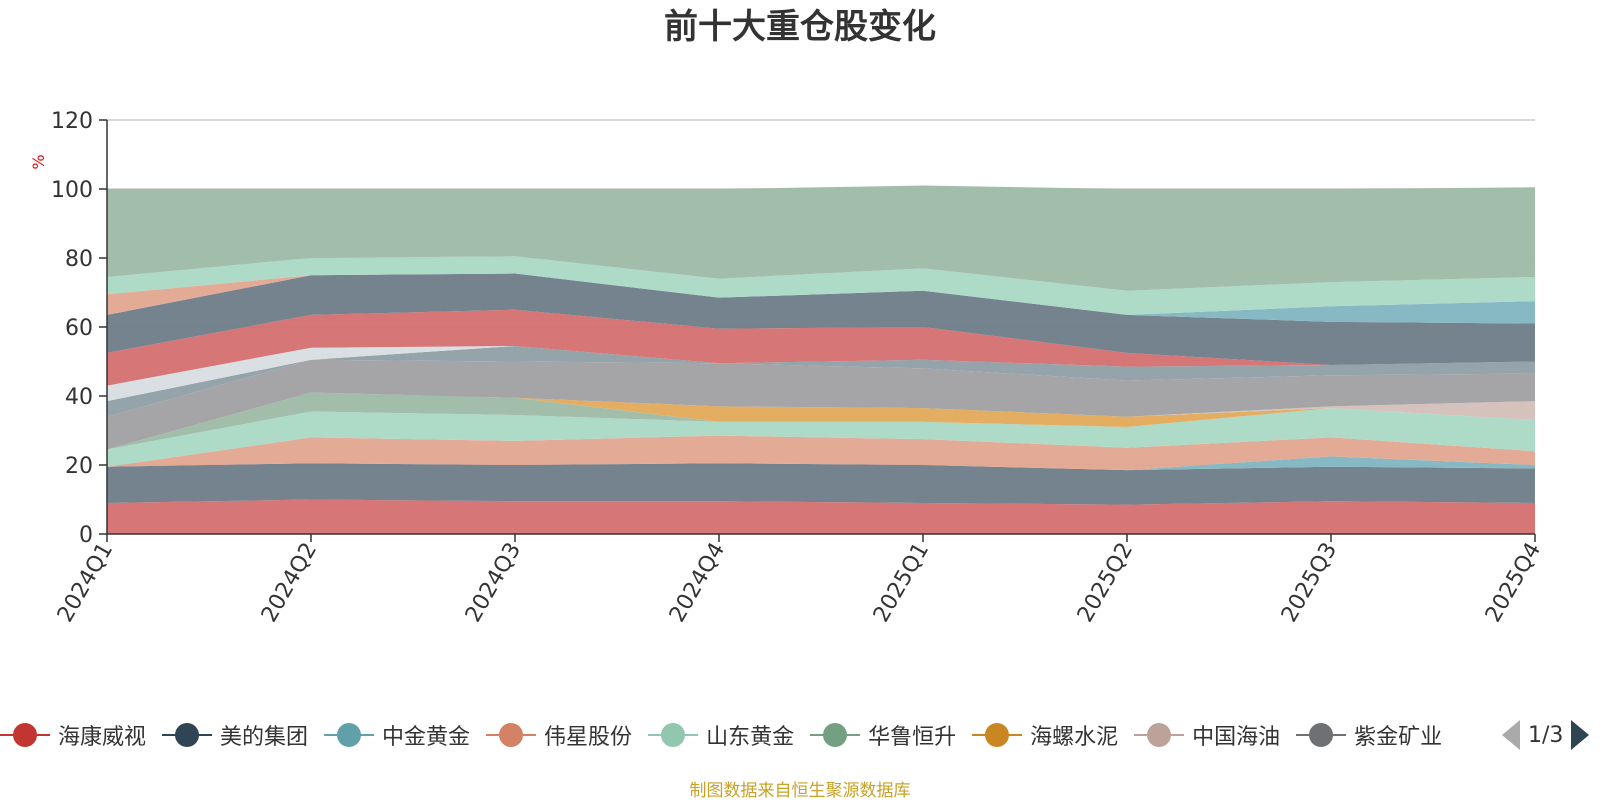 This screenshot has width=1600, height=801. Describe the element at coordinates (79, 466) in the screenshot. I see `y-tick-label: 20` at that location.